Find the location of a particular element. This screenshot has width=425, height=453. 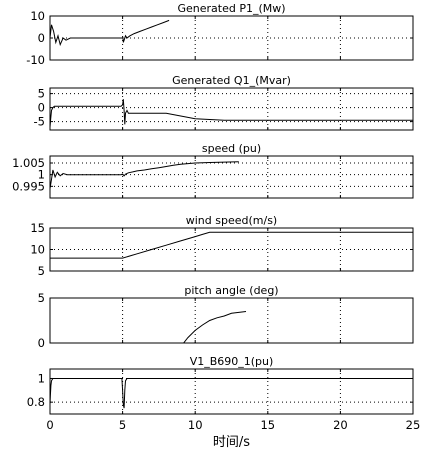

x-tick-label: 25 is located at coordinates (413, 425).